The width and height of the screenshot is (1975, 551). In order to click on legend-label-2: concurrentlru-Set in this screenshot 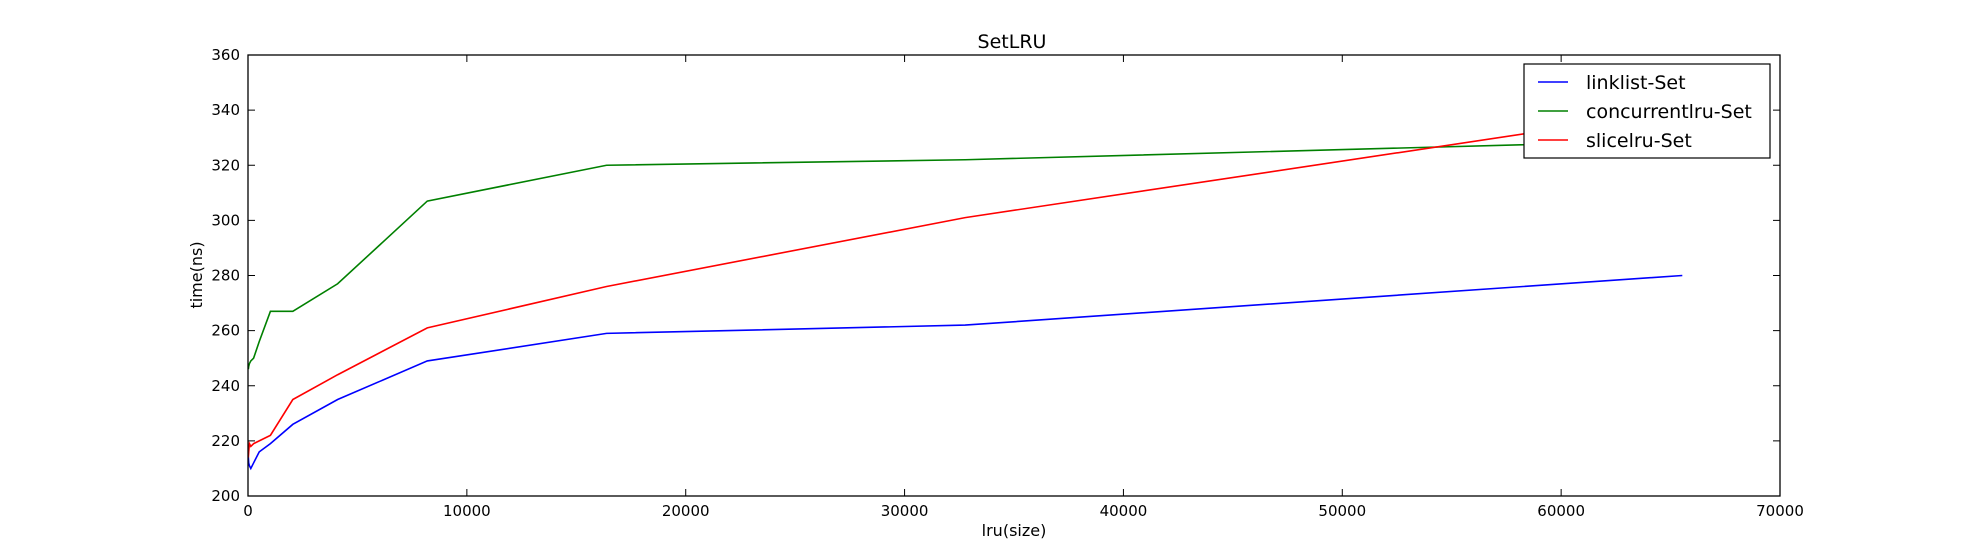, I will do `click(1669, 112)`.